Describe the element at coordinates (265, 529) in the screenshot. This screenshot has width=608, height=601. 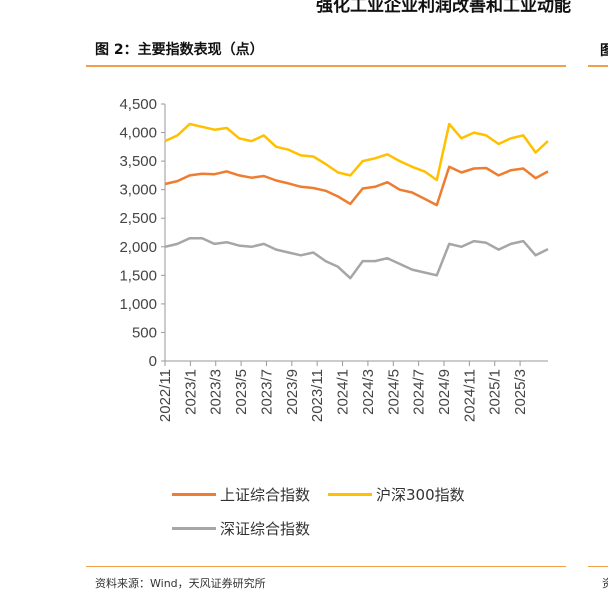
I see `legend-label-shenzhen: 深证综合指数` at that location.